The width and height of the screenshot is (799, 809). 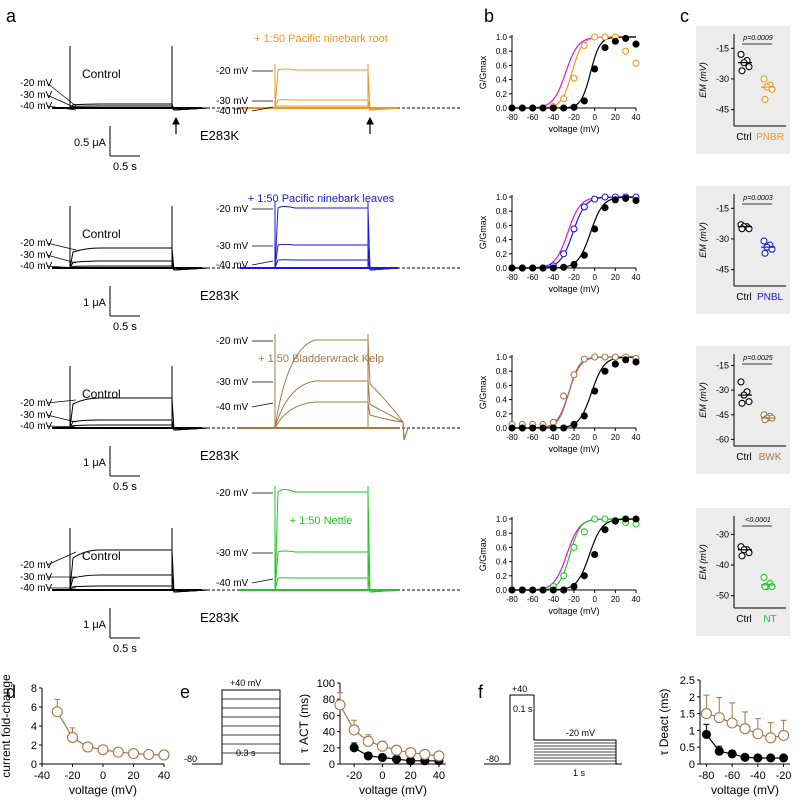 I want to click on panel-d-y-tick-label: 0, so click(x=34, y=765).